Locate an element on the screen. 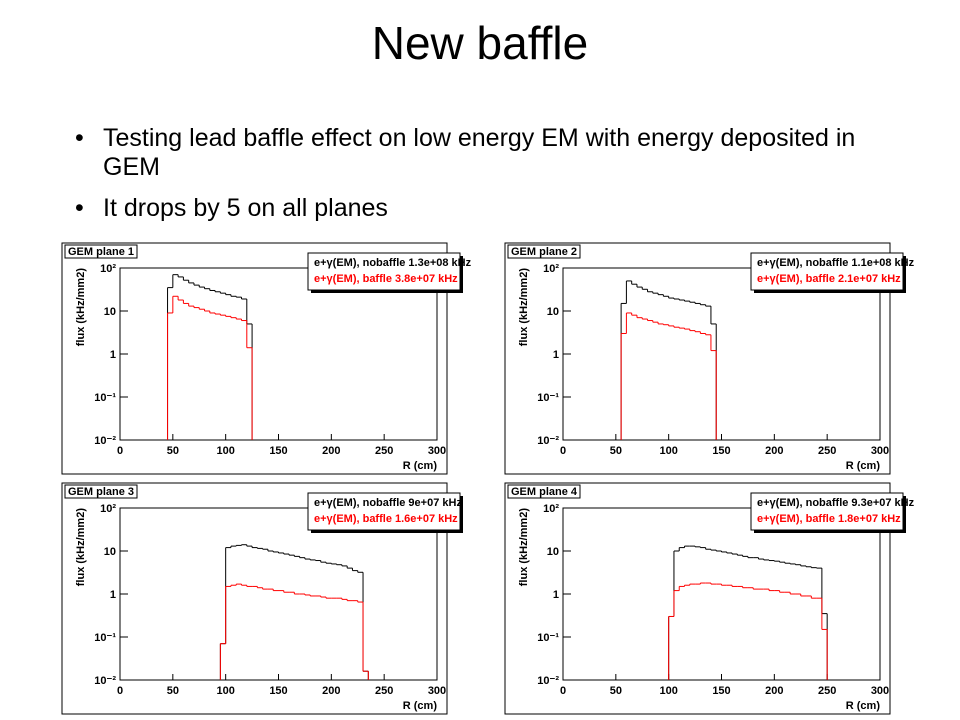 The image size is (960, 720). legend-entry: e+γ(EM), nobaffle 1.1e+08 kHz is located at coordinates (836, 263).